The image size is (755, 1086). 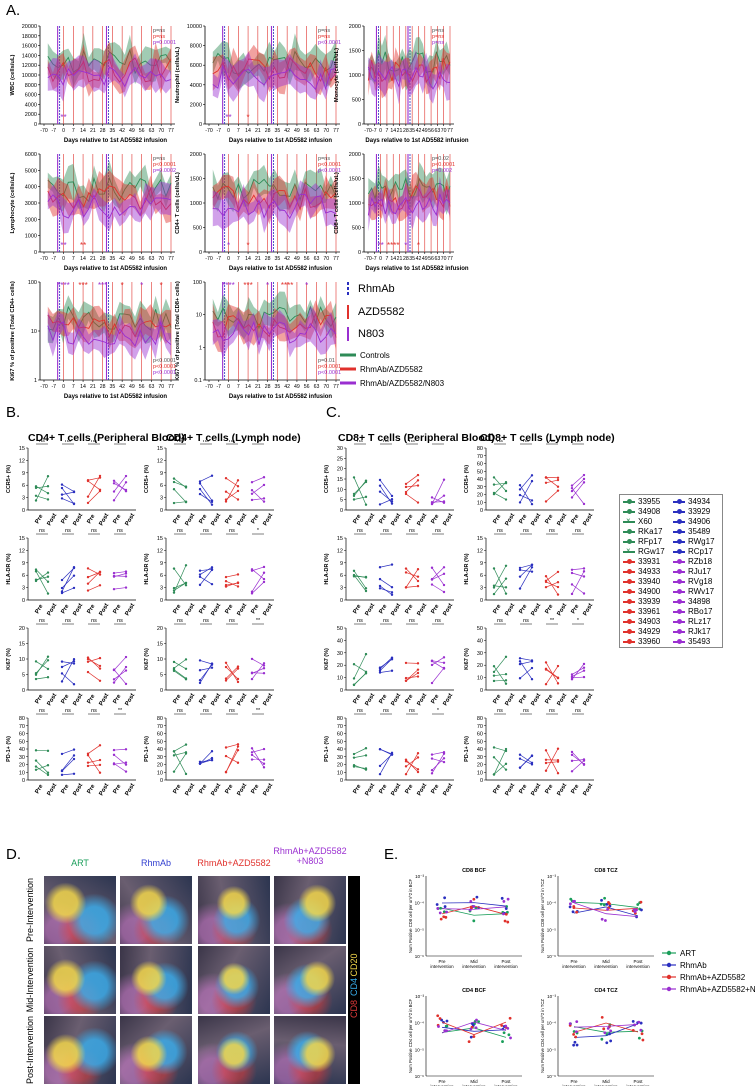 I want to click on y-tick-label: 9, so click(x=481, y=564).